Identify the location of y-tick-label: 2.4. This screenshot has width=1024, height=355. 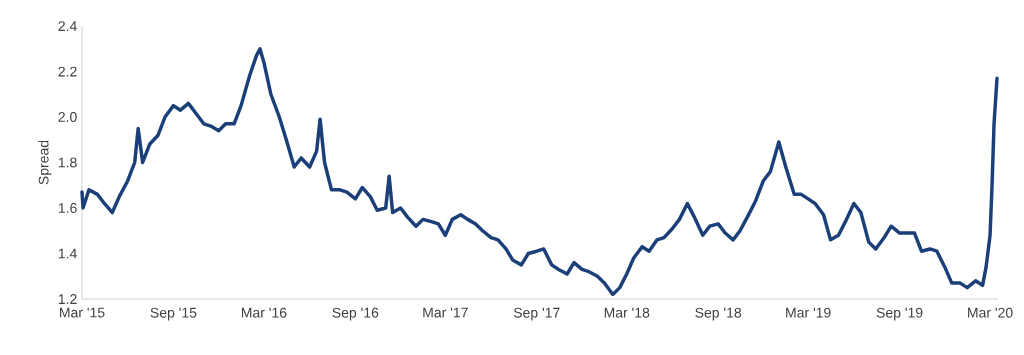
(67, 26).